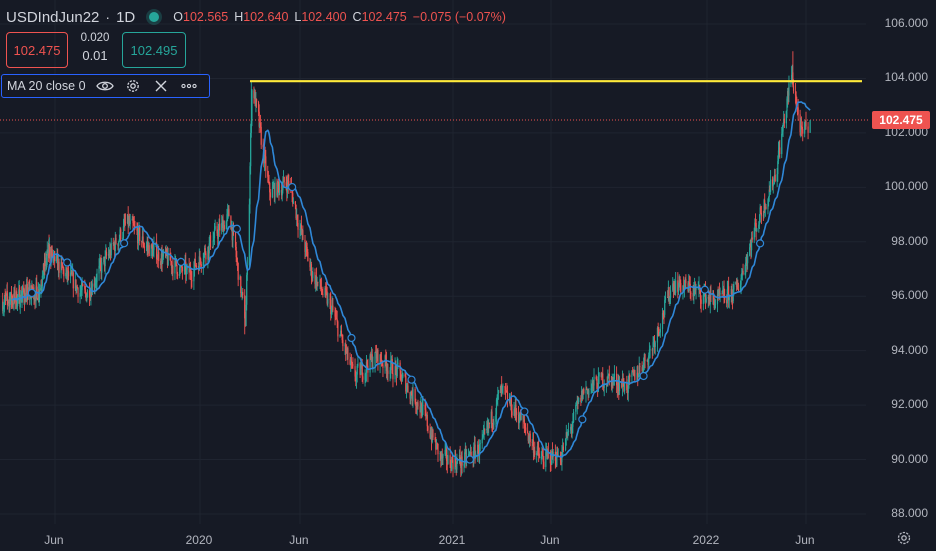  What do you see at coordinates (53, 17) in the screenshot?
I see `symbol-name: USDIndJun22` at bounding box center [53, 17].